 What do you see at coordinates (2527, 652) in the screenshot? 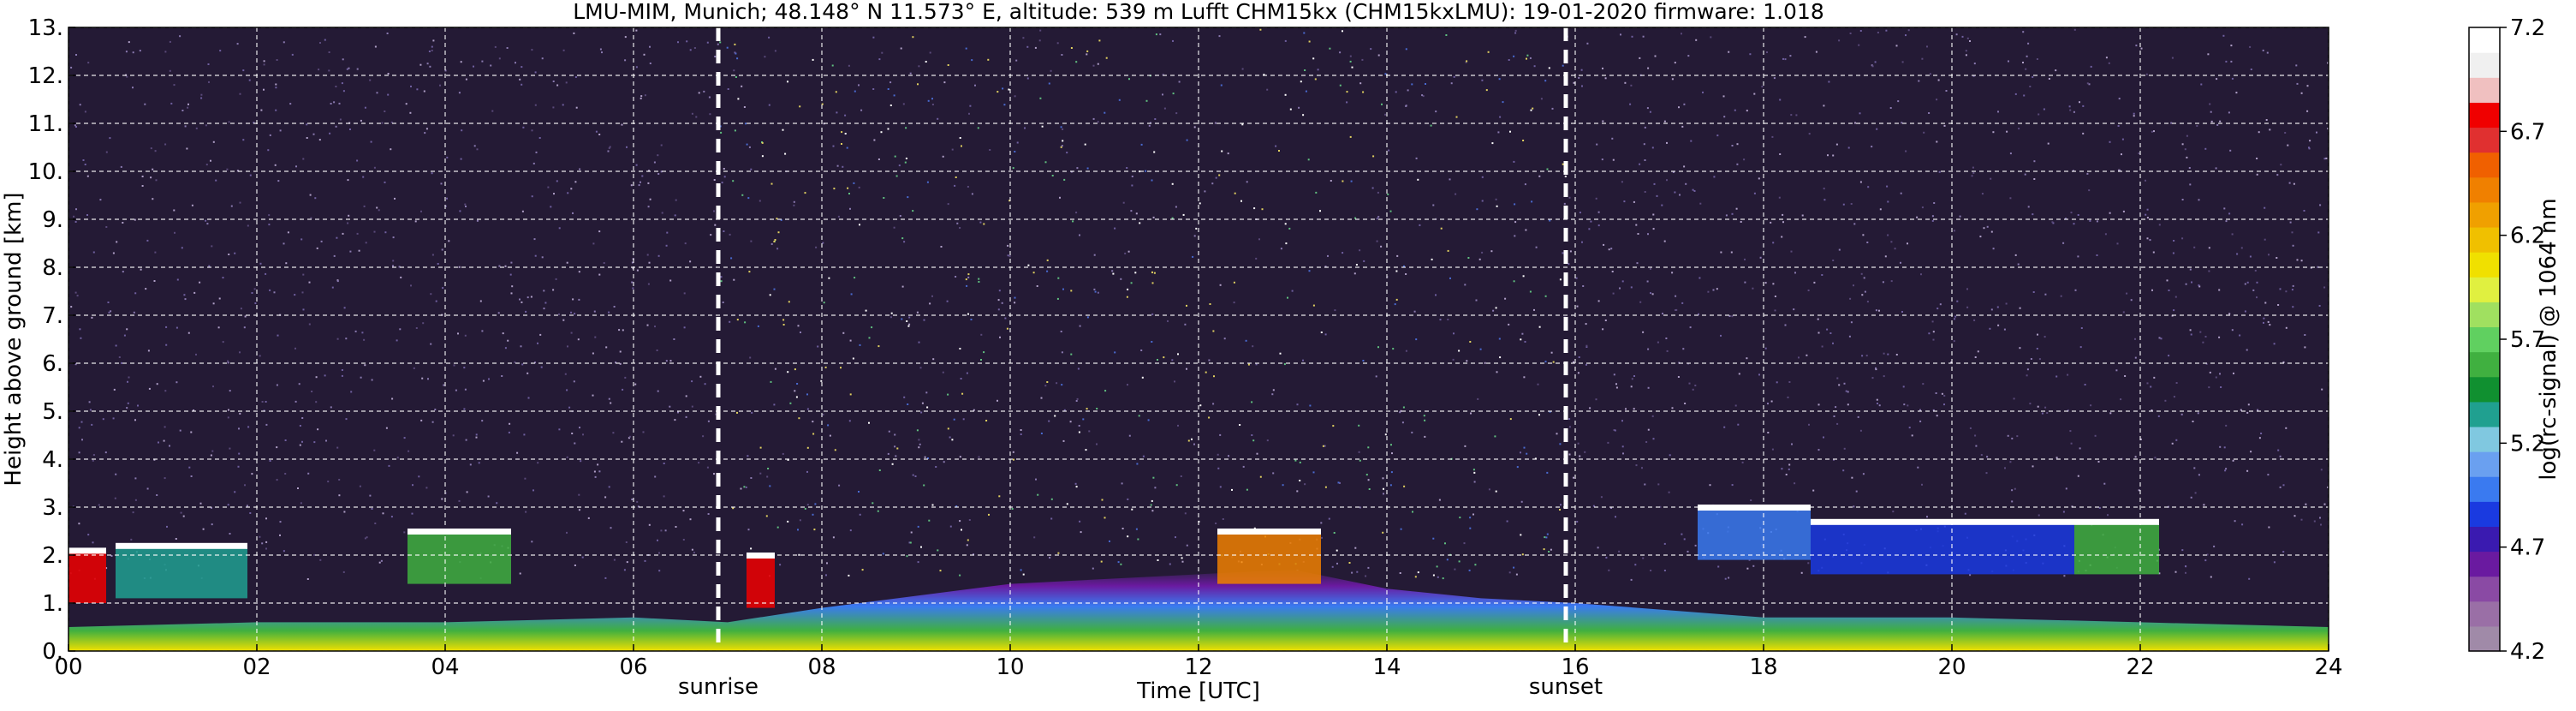
I see `colorbar-tick-label: 4.2` at bounding box center [2527, 652].